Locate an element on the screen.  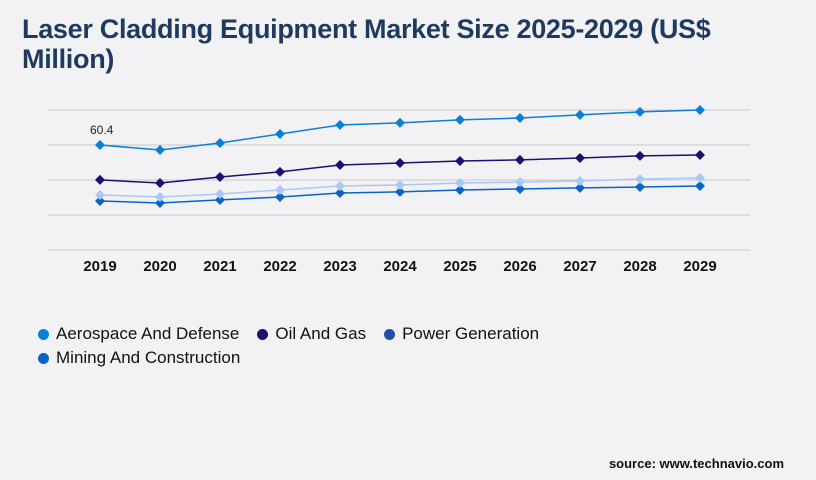
x-tick-label: 2022 is located at coordinates (279, 266).